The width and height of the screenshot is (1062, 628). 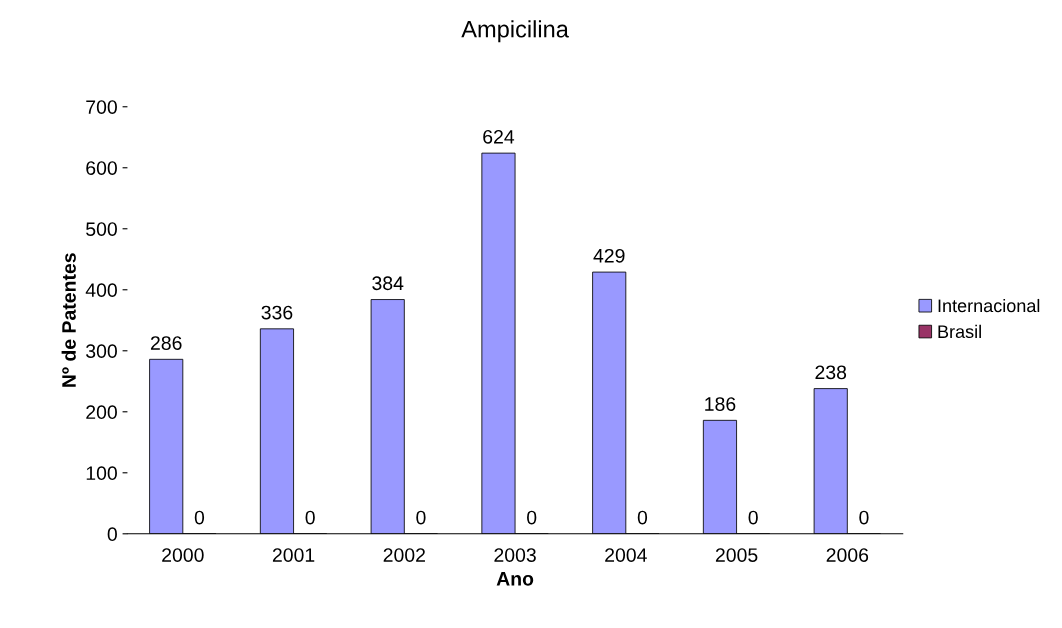 I want to click on data-label: 624, so click(x=499, y=136).